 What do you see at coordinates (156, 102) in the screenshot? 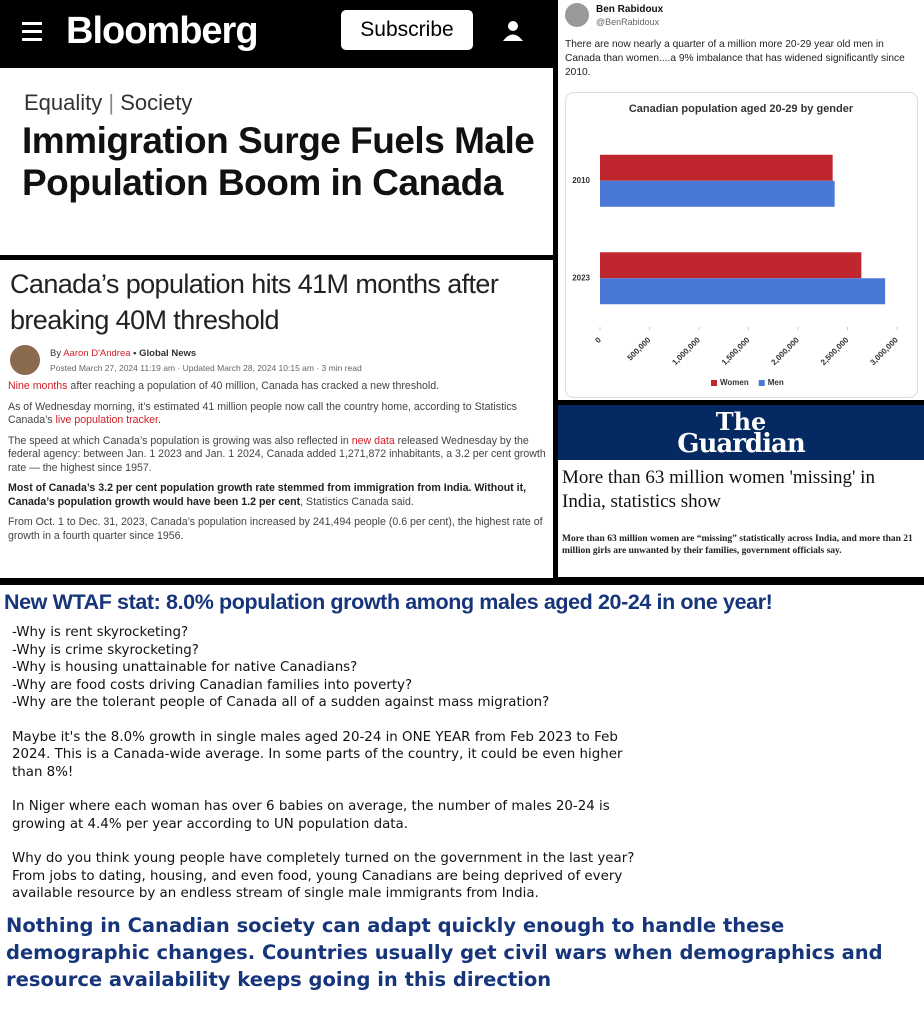
I see `section-link: Society` at bounding box center [156, 102].